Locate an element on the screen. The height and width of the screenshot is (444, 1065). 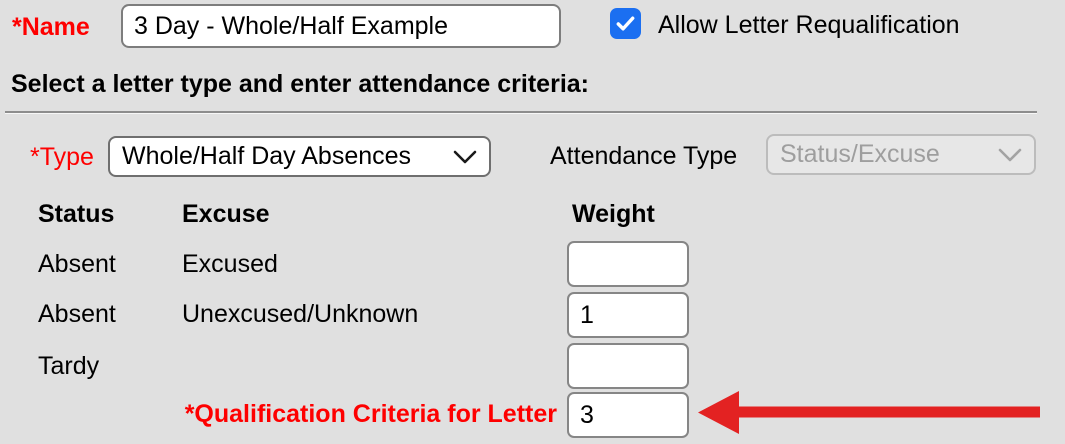
type-select-value: Whole/Half Day Absences is located at coordinates (267, 156).